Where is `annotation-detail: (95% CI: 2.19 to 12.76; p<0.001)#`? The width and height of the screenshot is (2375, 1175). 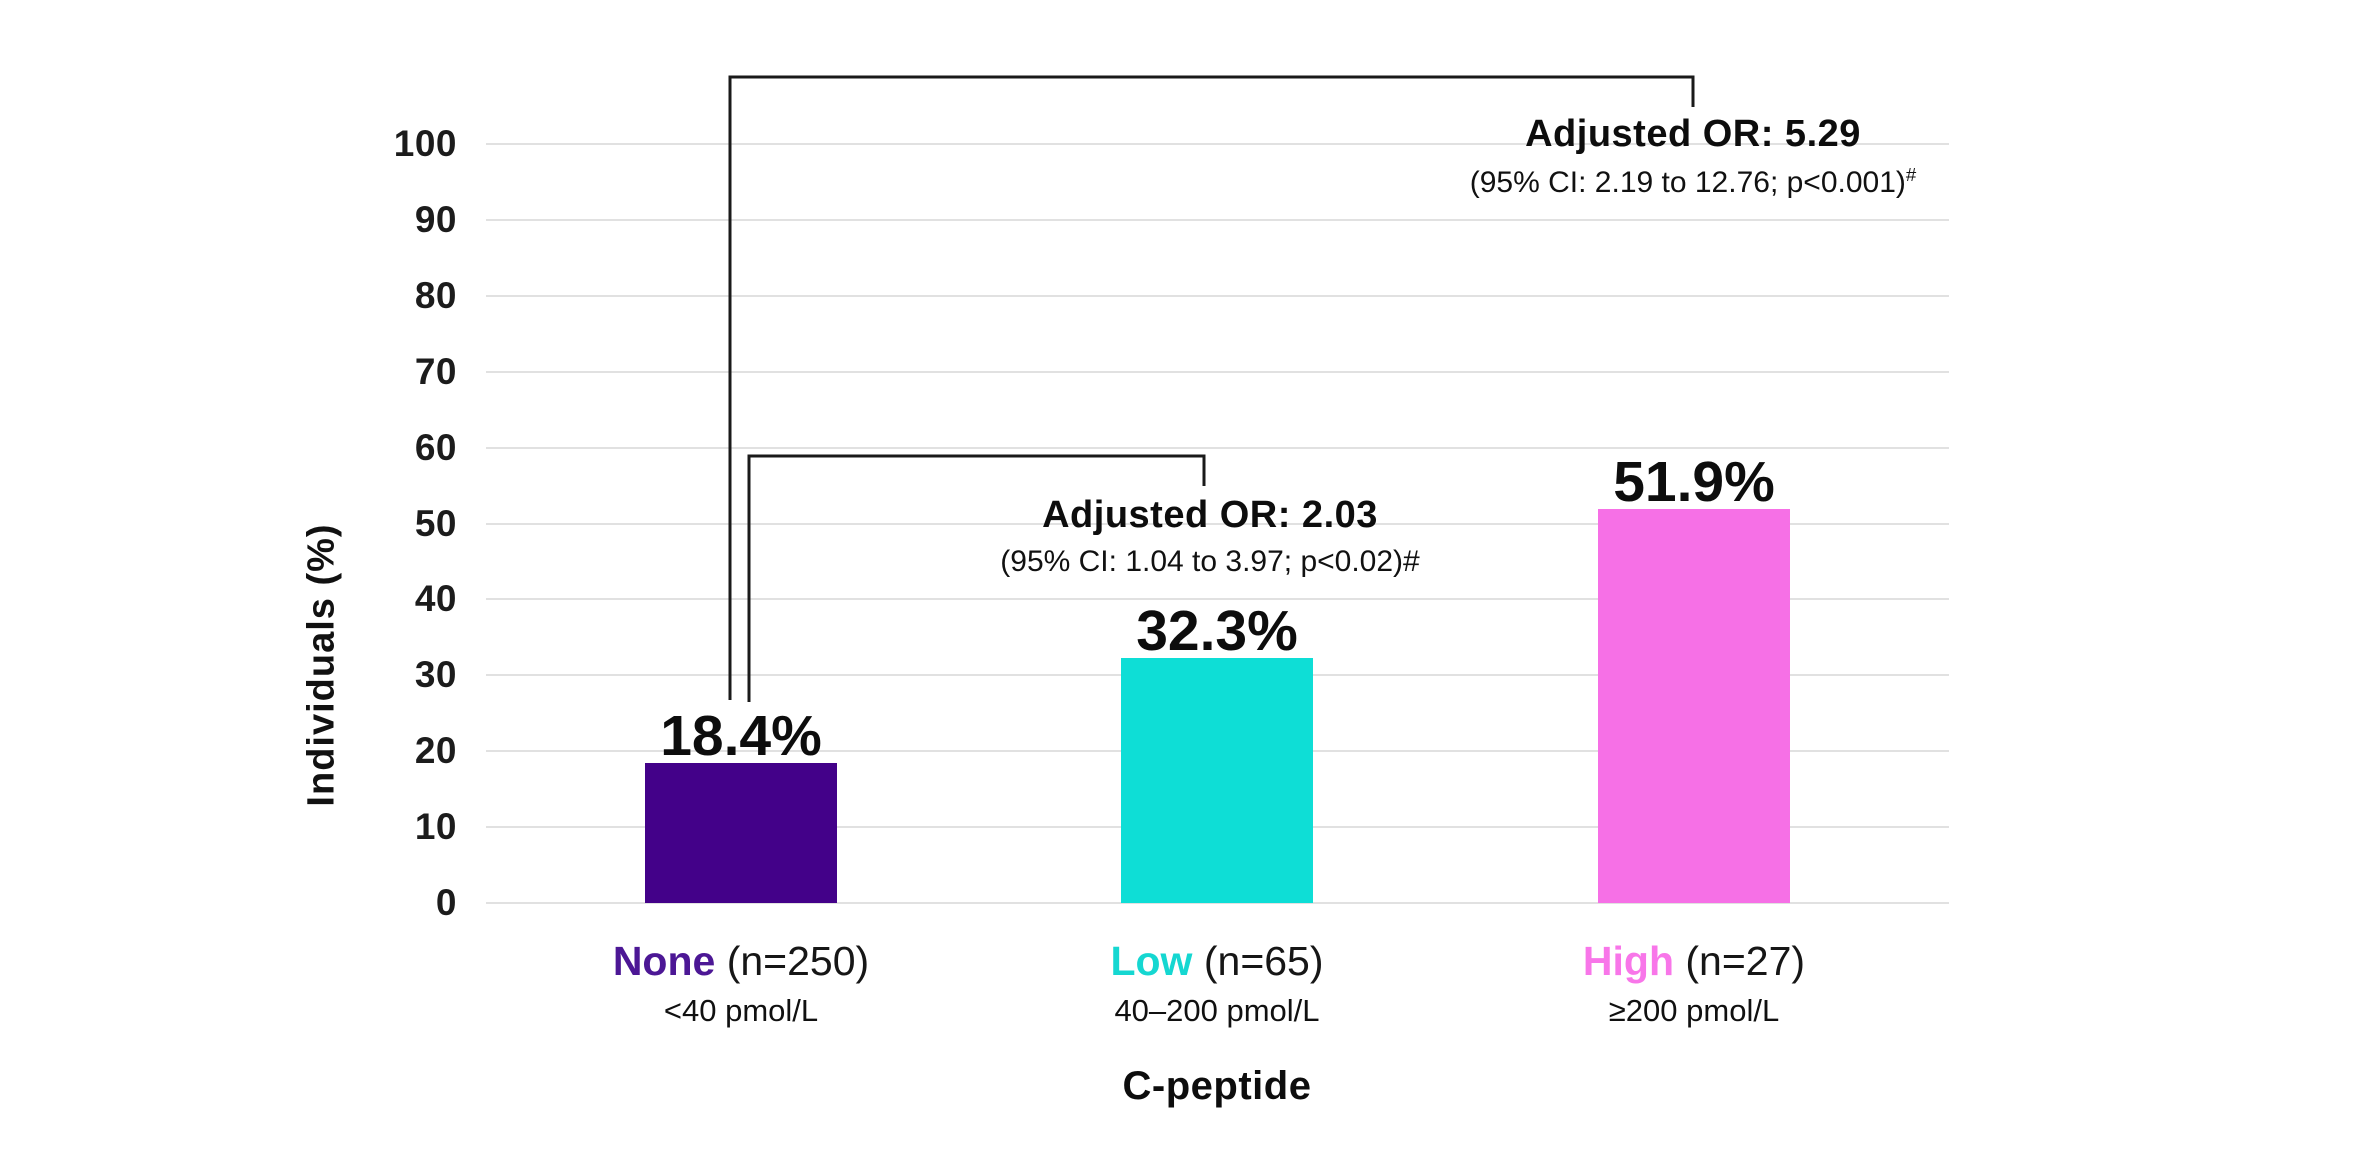
annotation-detail: (95% CI: 2.19 to 12.76; p<0.001)# is located at coordinates (1693, 182).